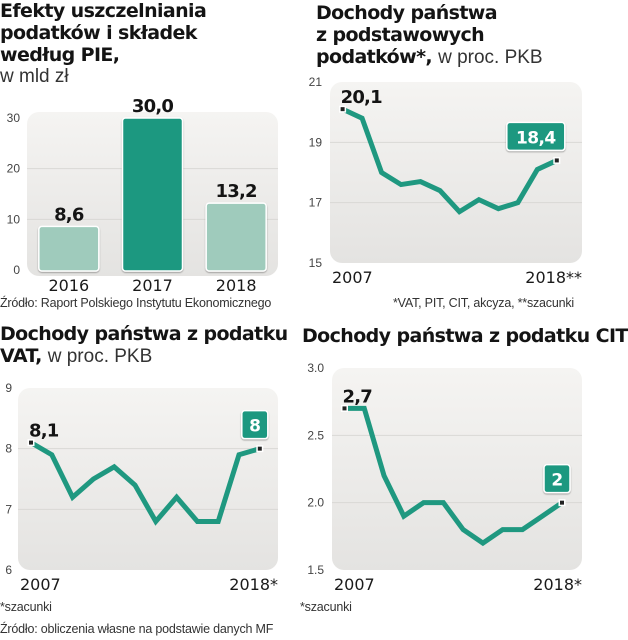 The image size is (628, 640). What do you see at coordinates (315, 503) in the screenshot?
I see `cit-ytick-label: 2.0` at bounding box center [315, 503].